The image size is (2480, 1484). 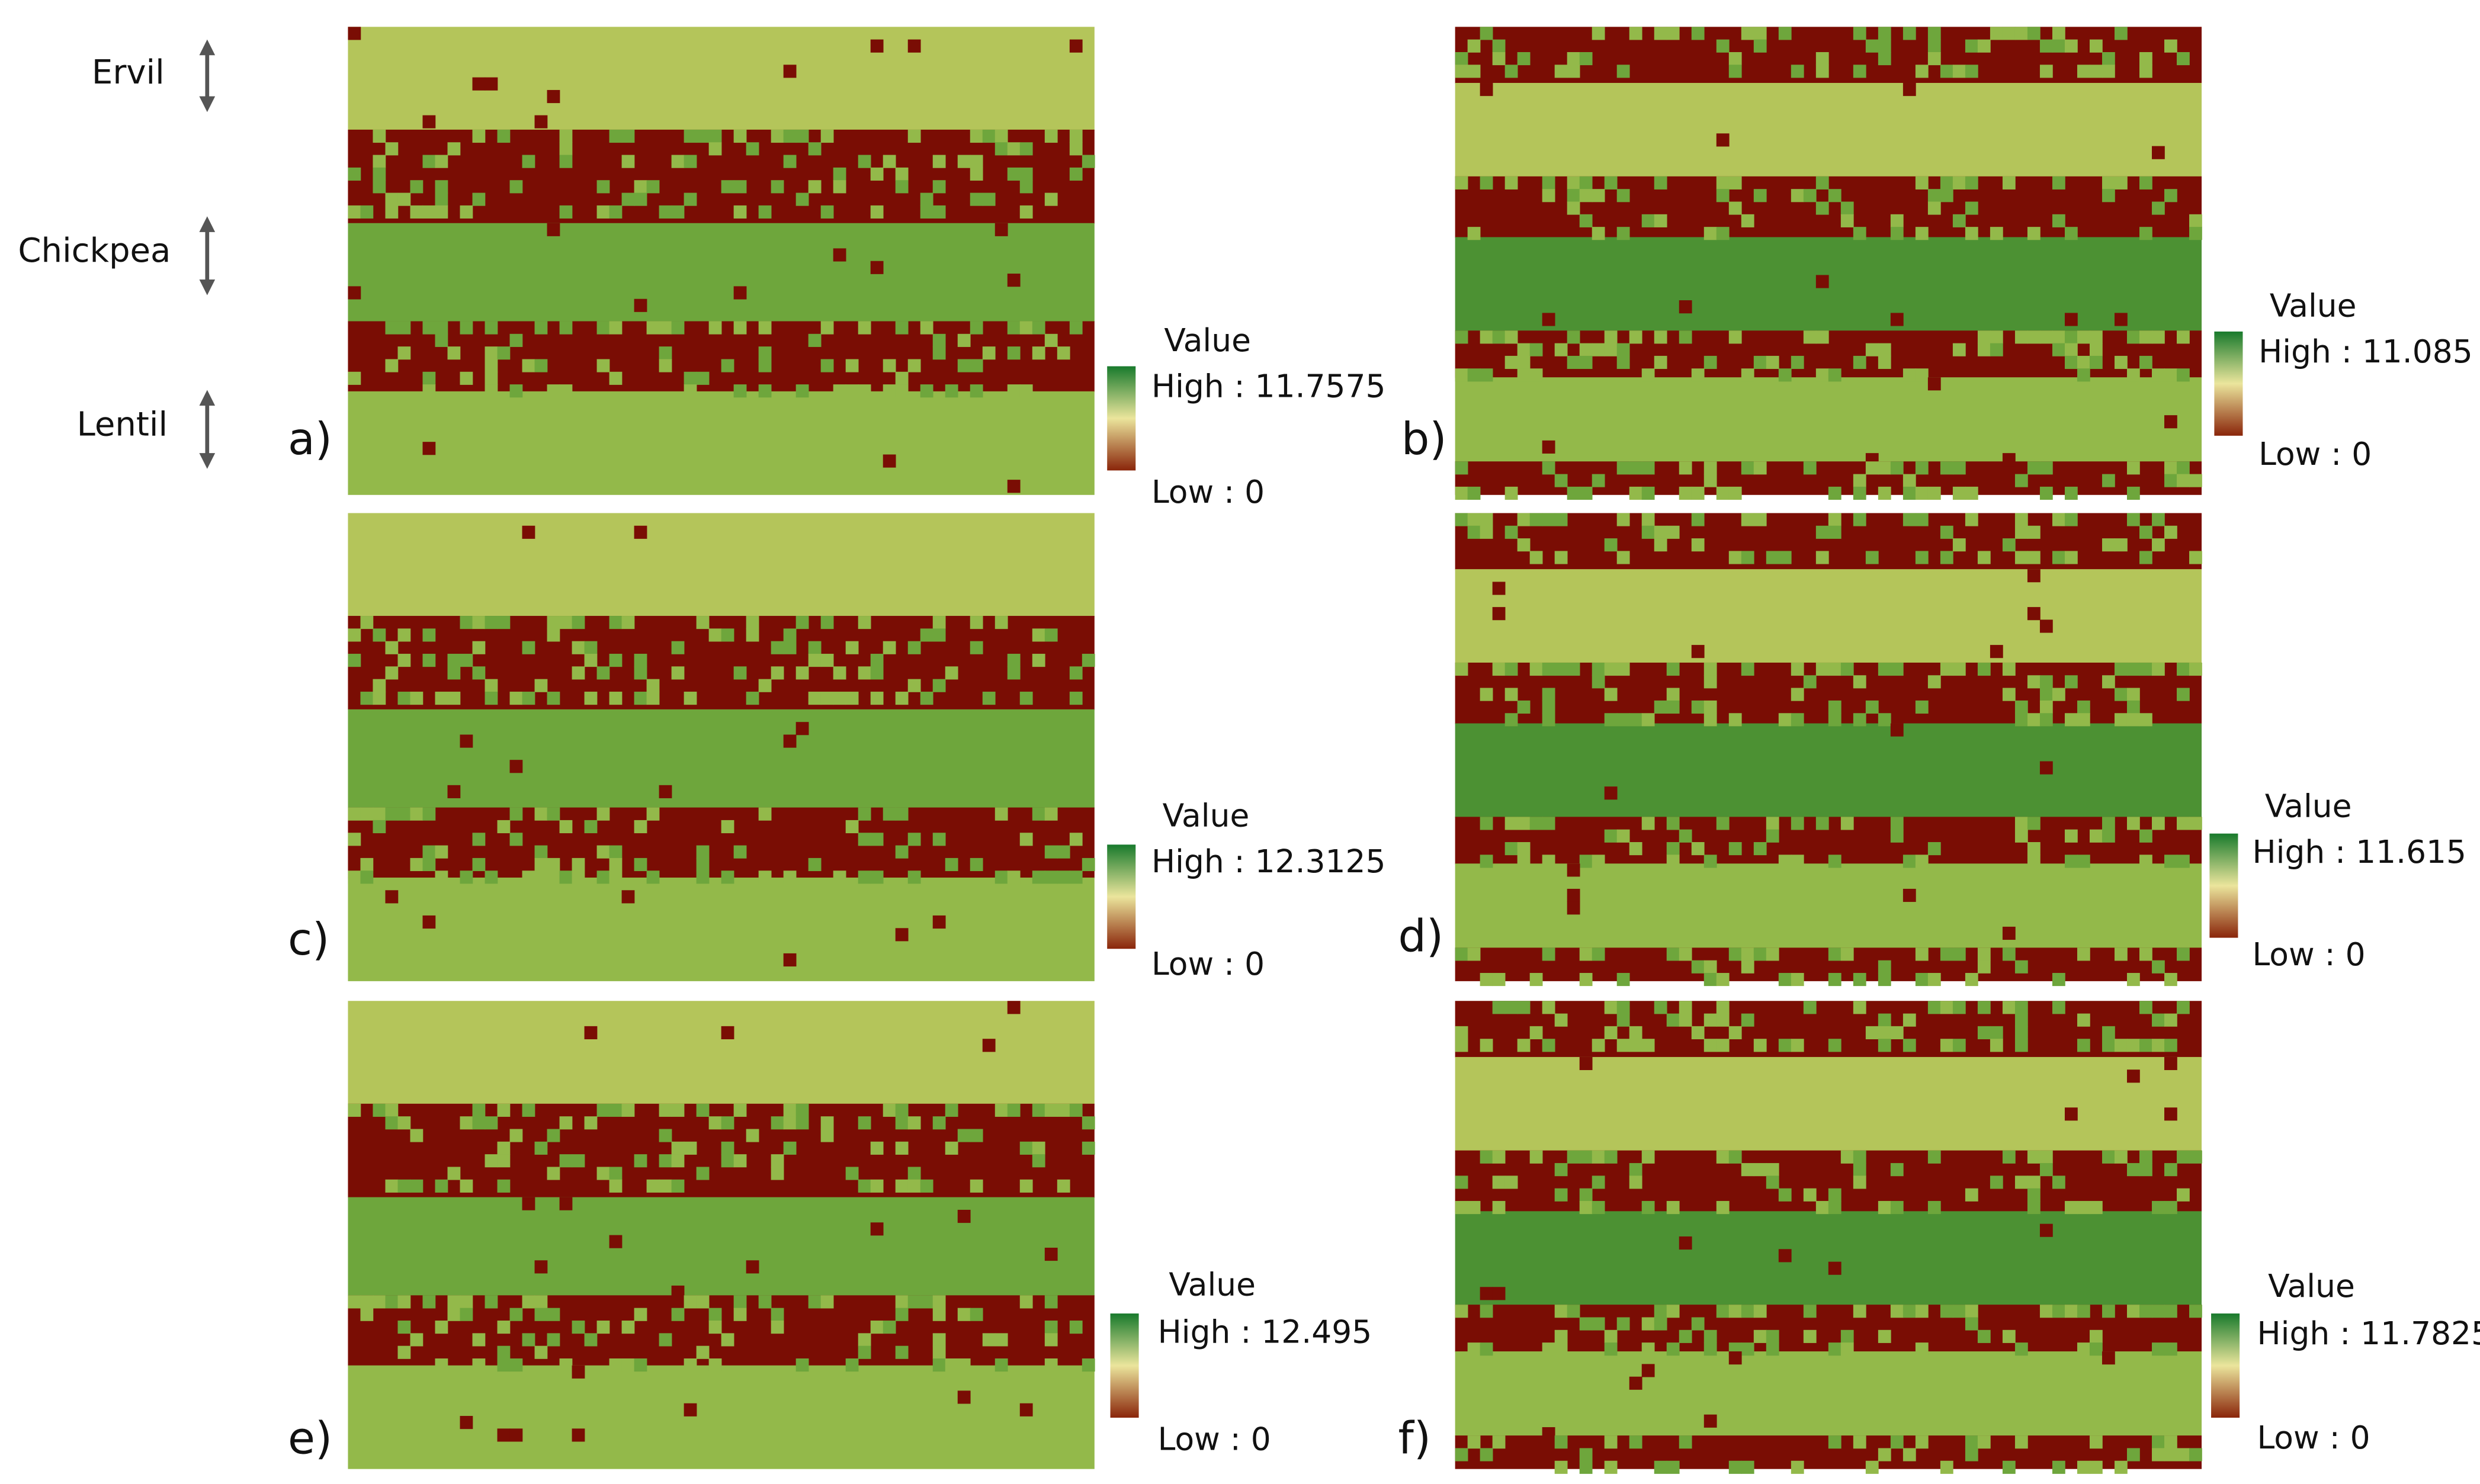 I want to click on panel-label: a), so click(x=310, y=439).